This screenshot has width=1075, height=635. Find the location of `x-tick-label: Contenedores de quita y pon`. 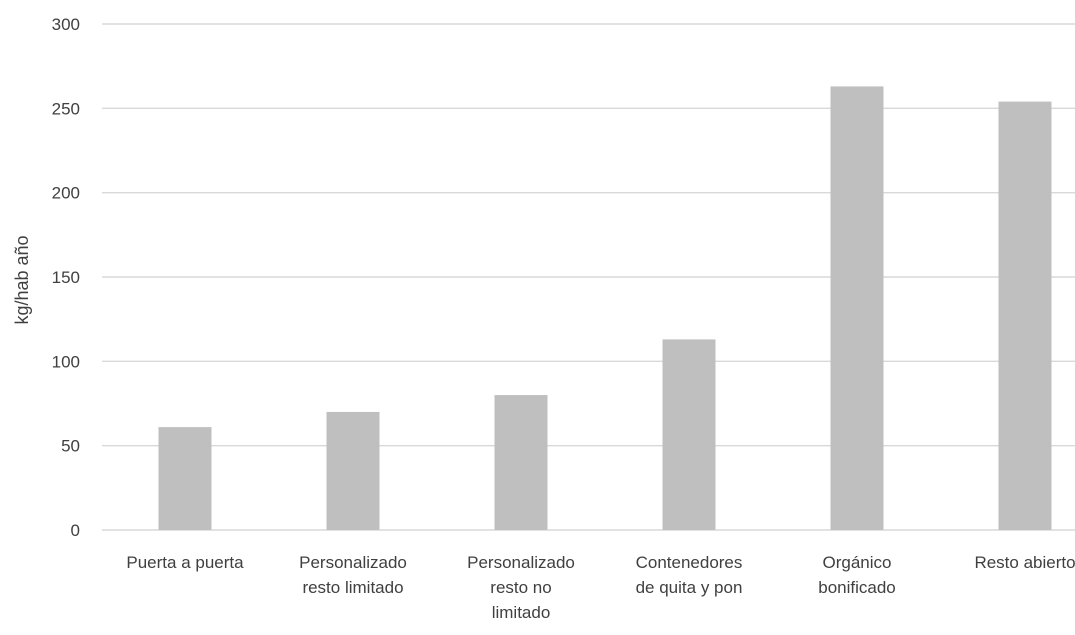

x-tick-label: Contenedores de quita y pon is located at coordinates (689, 575).